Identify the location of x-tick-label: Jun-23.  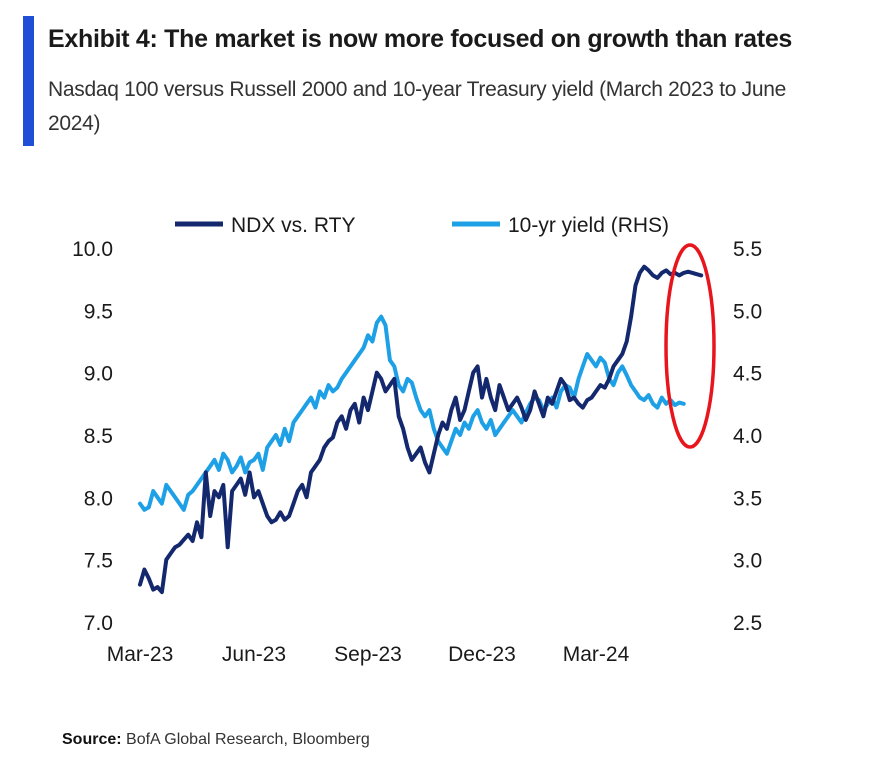
(254, 654).